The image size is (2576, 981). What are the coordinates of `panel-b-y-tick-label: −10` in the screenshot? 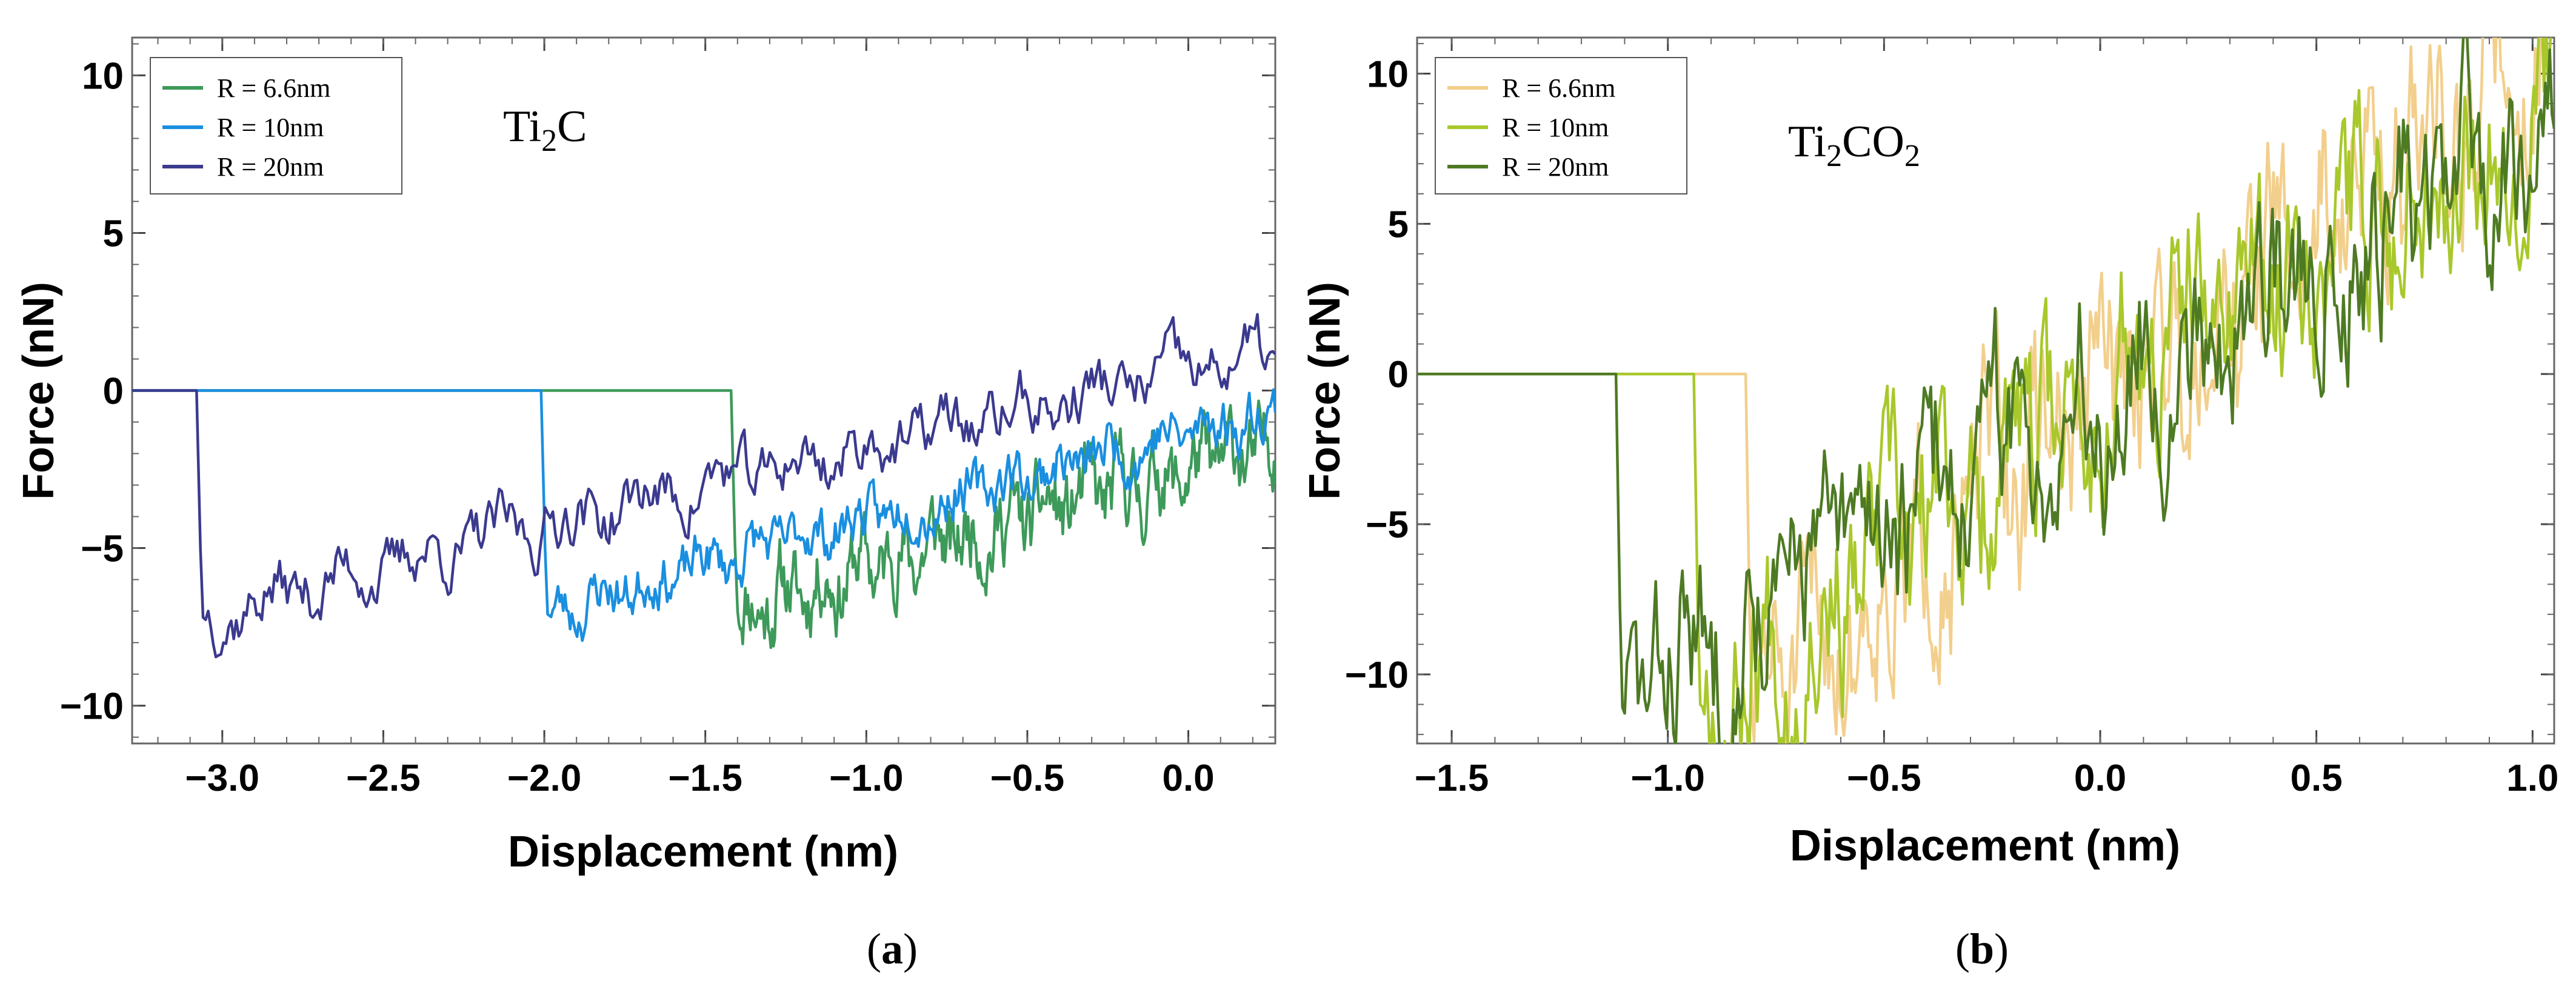 It's located at (1377, 675).